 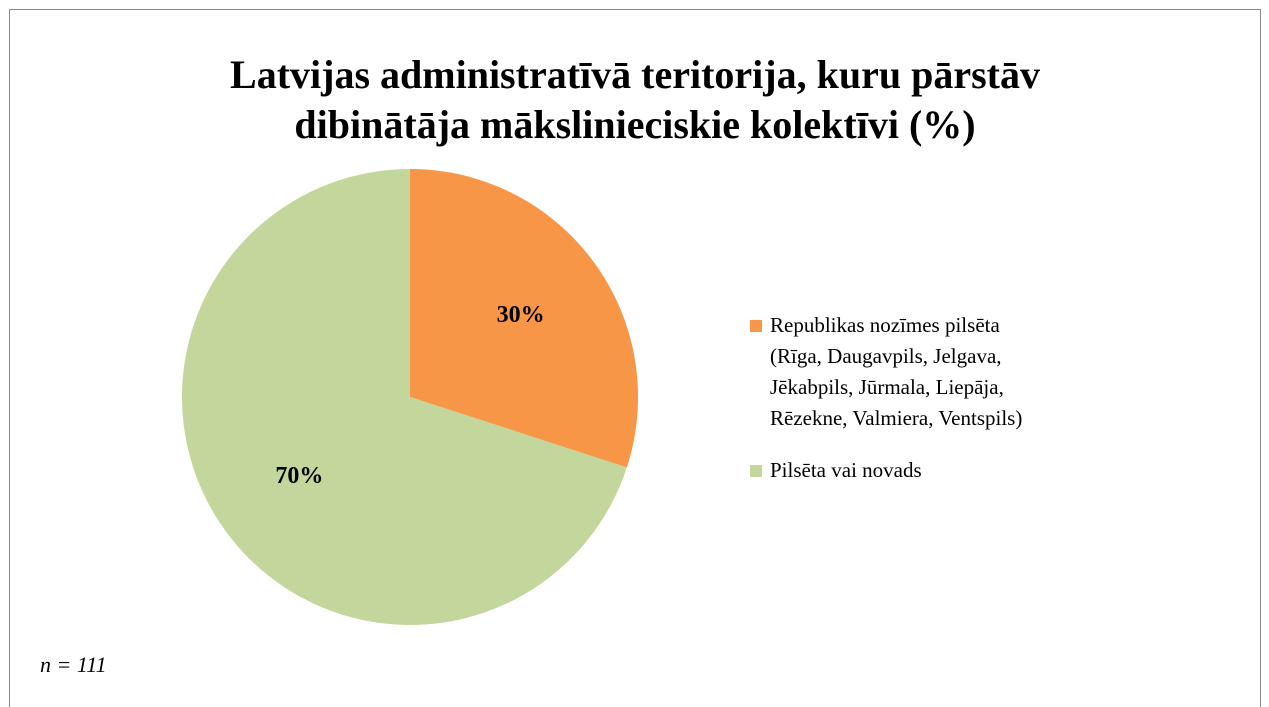 I want to click on chart-title-line: dibinātāja mākslinieciskie kolektīvi (%), so click(x=634, y=124).